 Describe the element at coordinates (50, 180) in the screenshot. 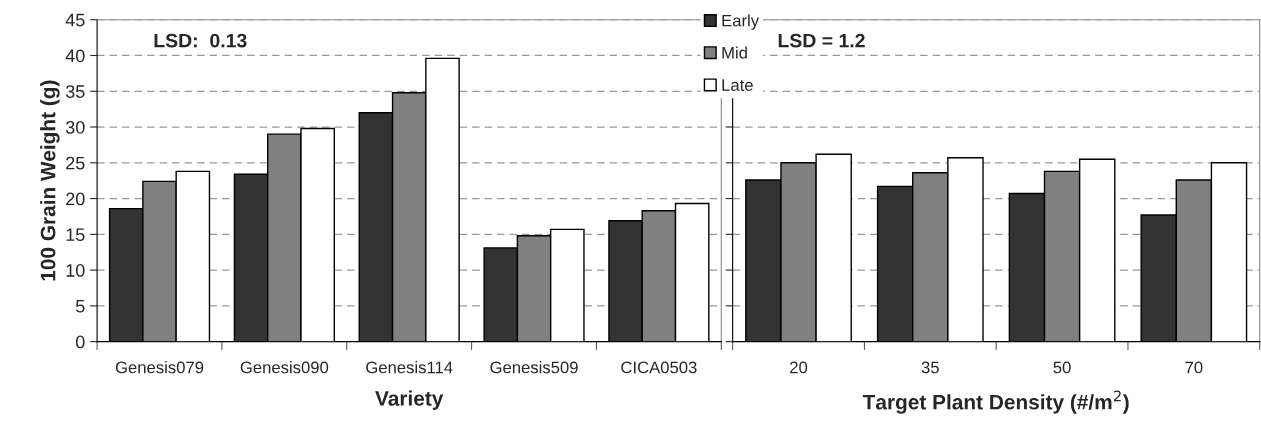

I see `y-axis-title: 100 Grain Weight (g)` at that location.